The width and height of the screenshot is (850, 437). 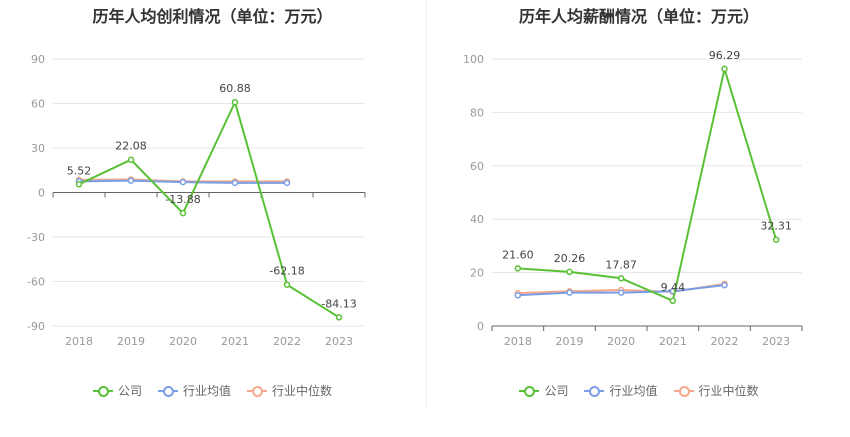 I want to click on data-label: -62.18, so click(x=286, y=271).